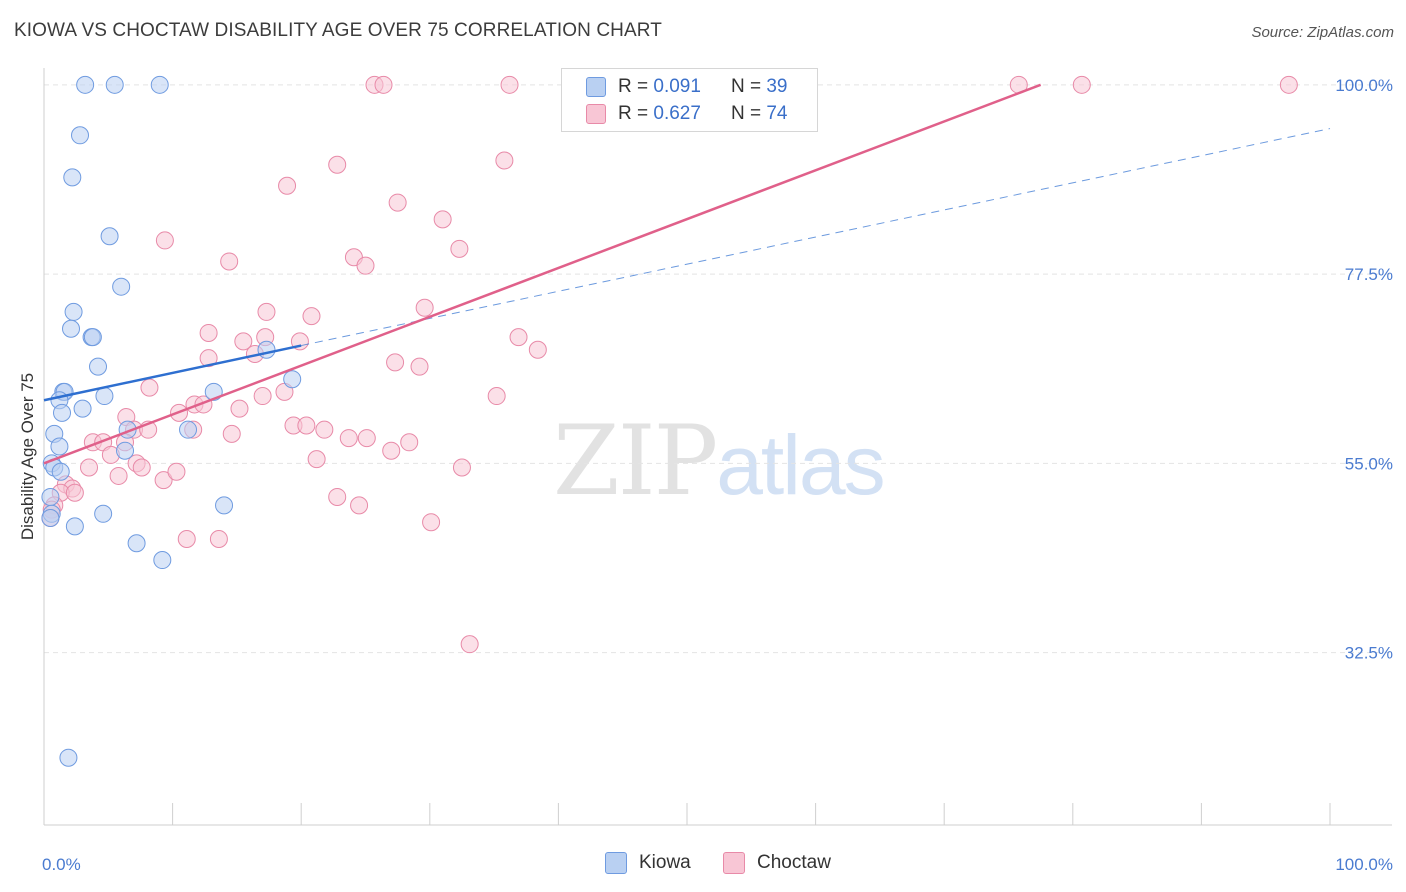 This screenshot has height=892, width=1406. I want to click on y-tick-label: 77.5%, so click(1369, 274).